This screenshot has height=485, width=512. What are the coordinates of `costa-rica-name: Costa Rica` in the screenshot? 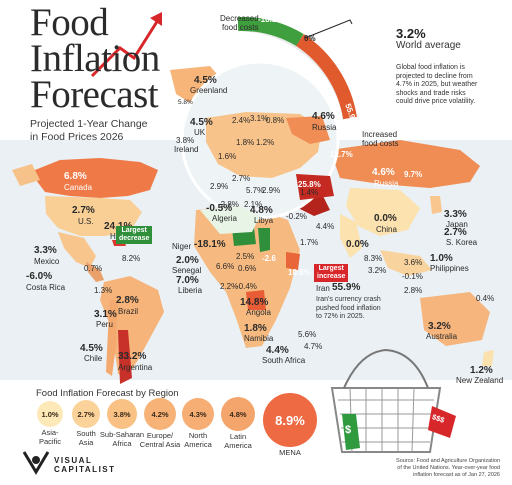 It's located at (46, 287).